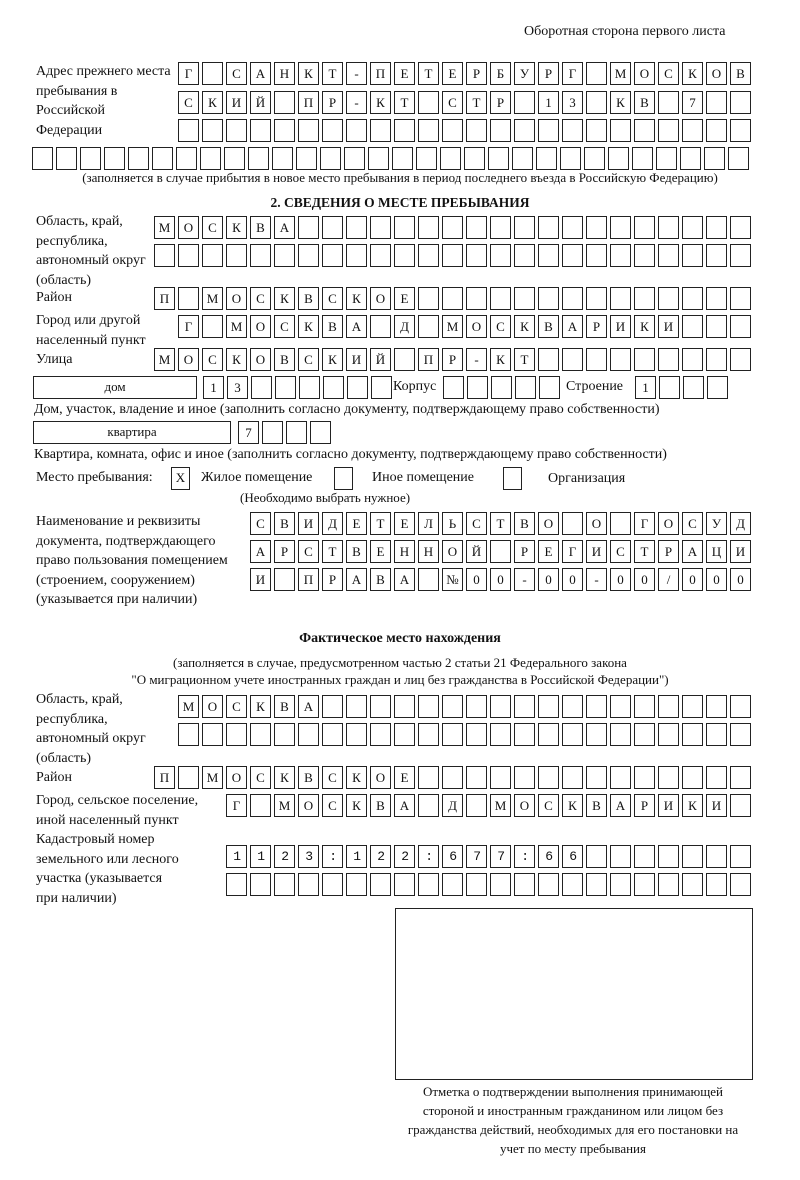 The height and width of the screenshot is (1180, 800). I want to click on char-cell: У, so click(716, 523).